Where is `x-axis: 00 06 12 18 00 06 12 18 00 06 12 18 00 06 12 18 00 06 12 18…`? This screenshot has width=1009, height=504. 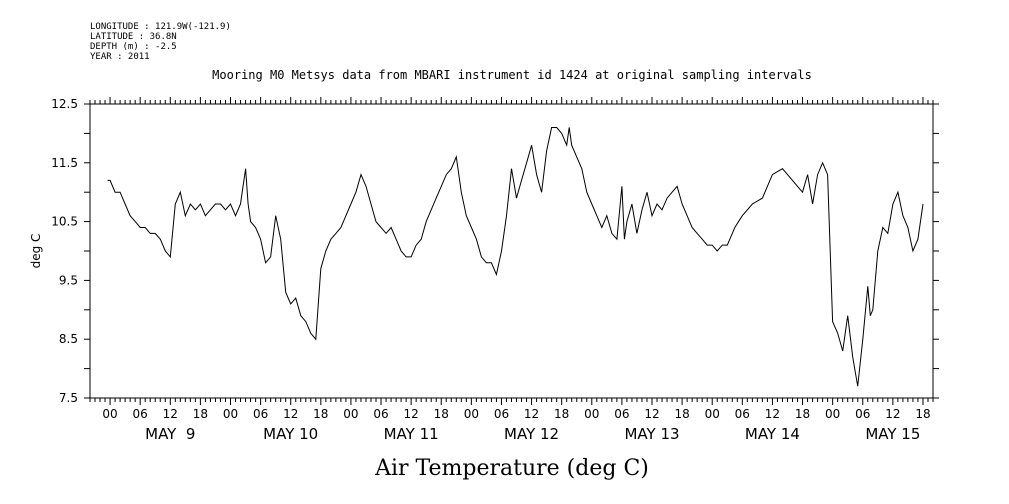 x-axis: 00 06 12 18 00 06 12 18 00 06 12 18 00 06 12 18 00 06 12 18… is located at coordinates (516, 425).